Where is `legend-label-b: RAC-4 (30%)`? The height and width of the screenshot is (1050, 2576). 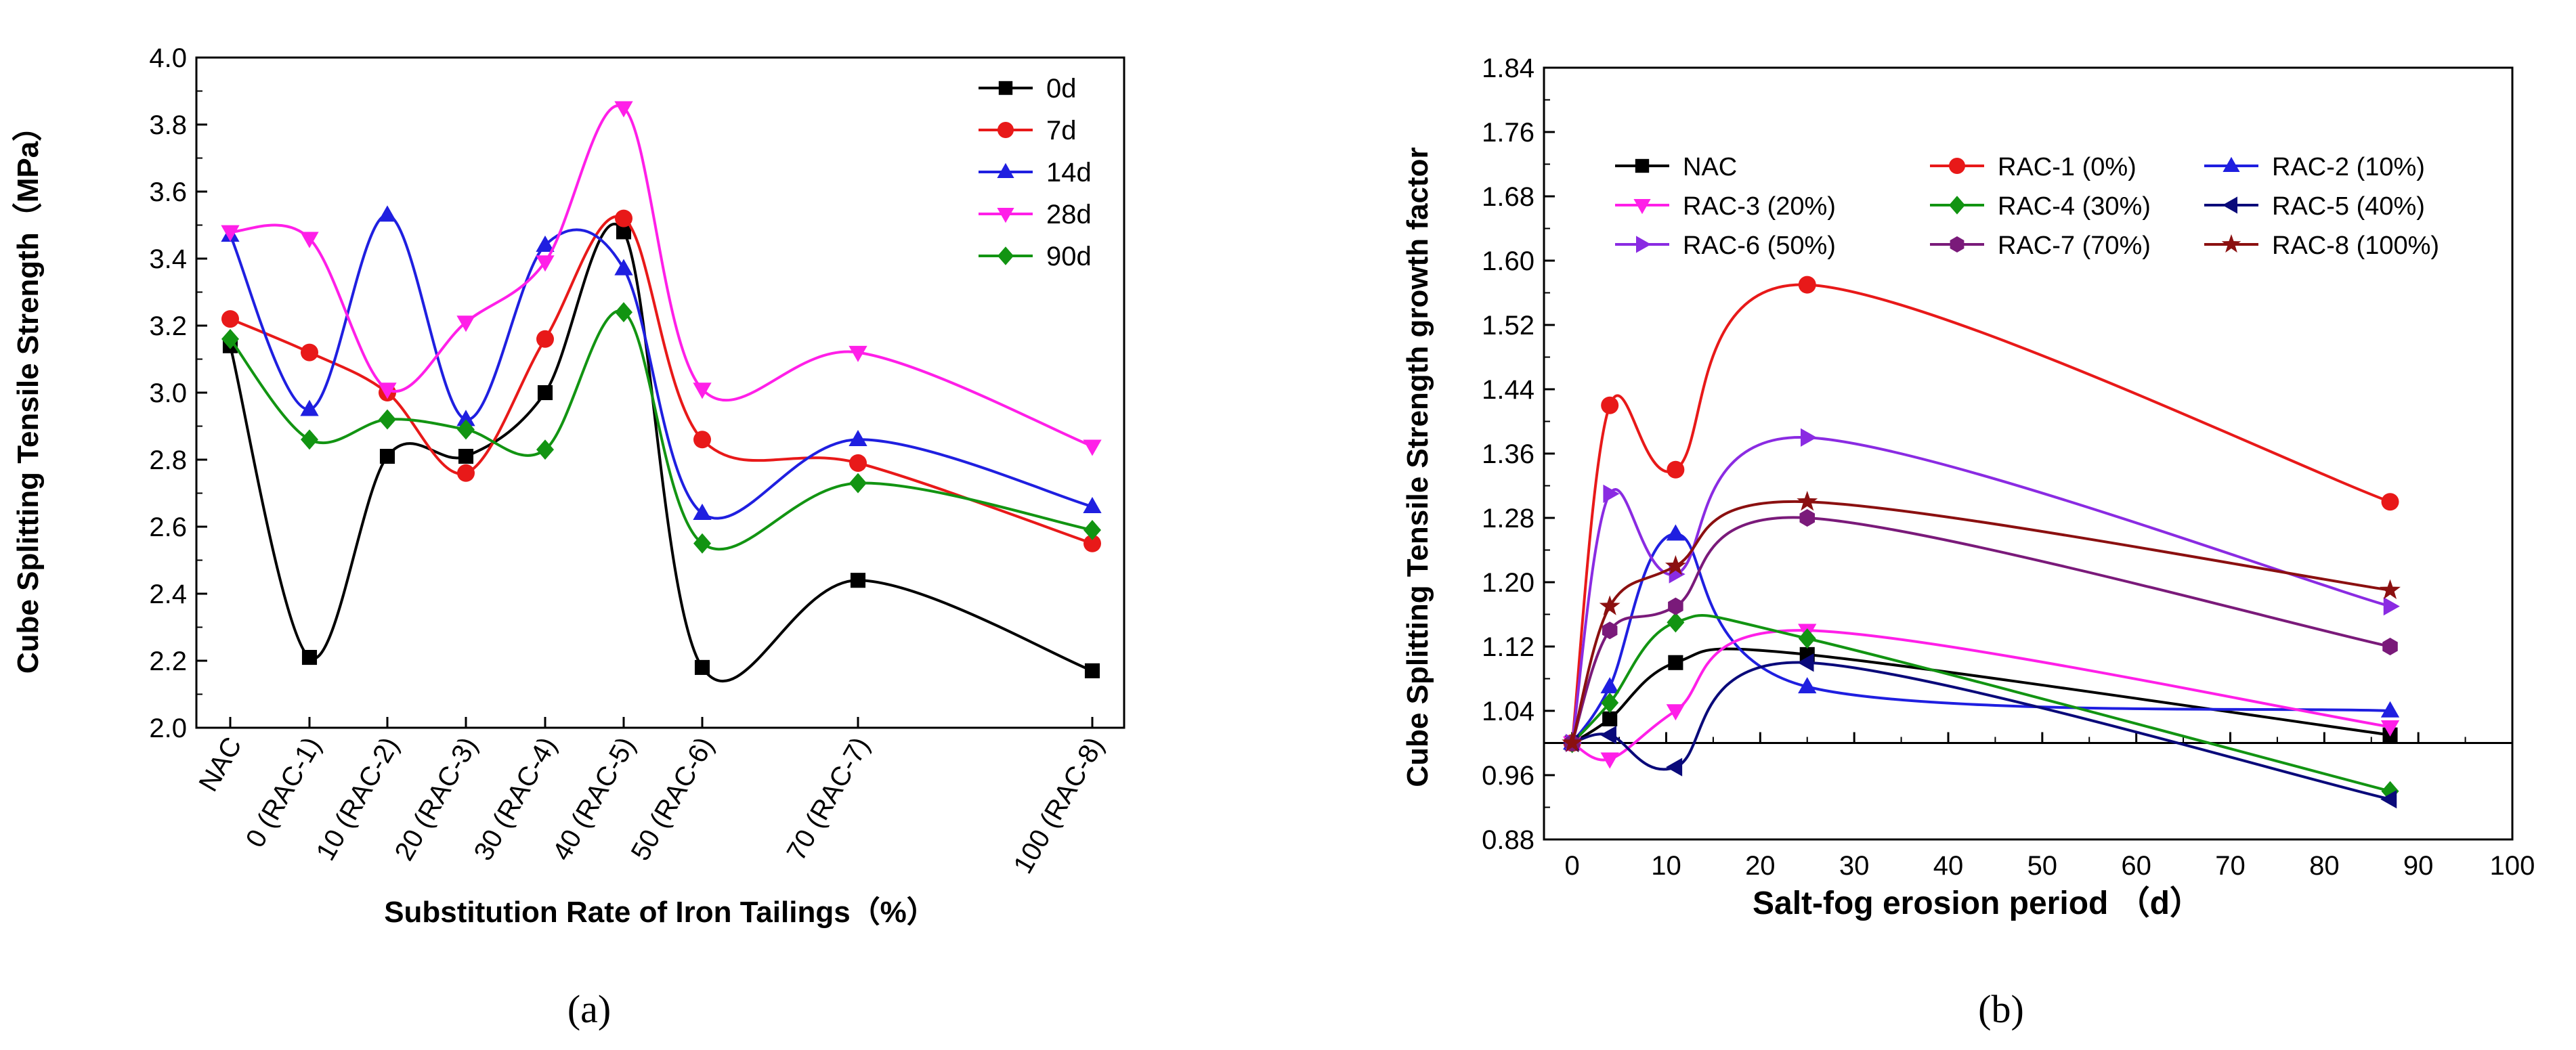 legend-label-b: RAC-4 (30%) is located at coordinates (2074, 206).